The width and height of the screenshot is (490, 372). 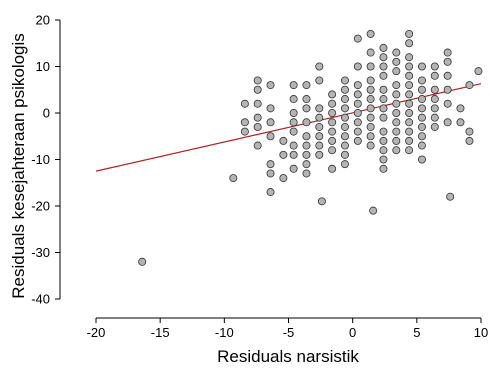 I want to click on x-tick-label: -5, so click(x=289, y=332).